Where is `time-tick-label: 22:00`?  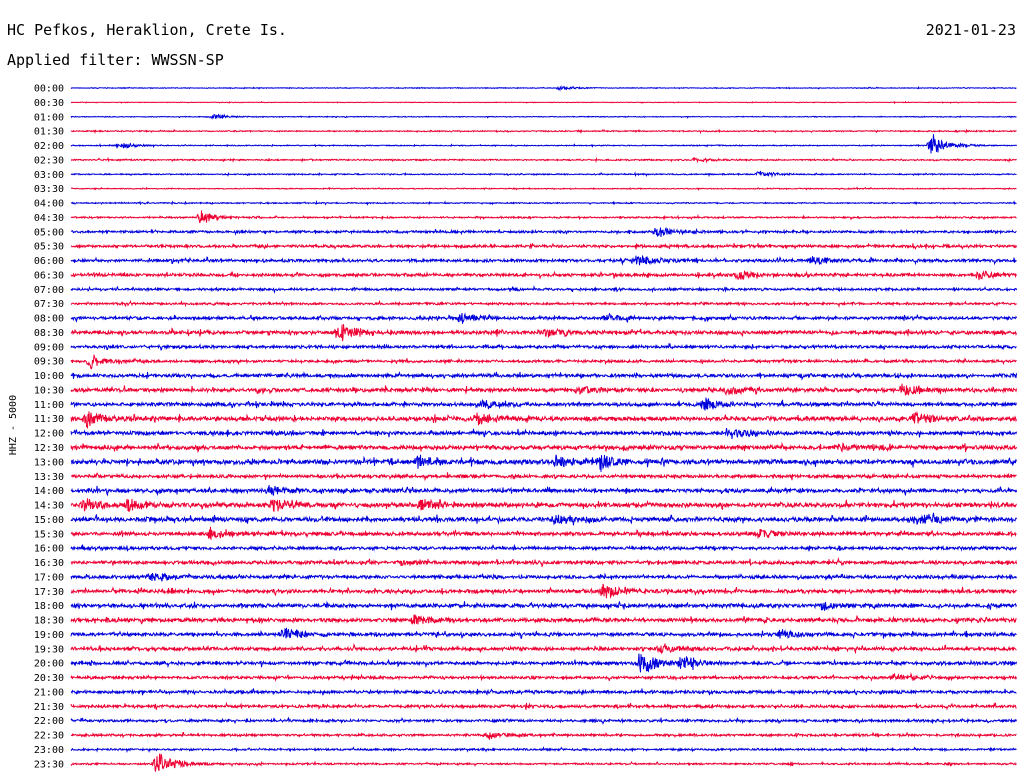
time-tick-label: 22:00 is located at coordinates (49, 721).